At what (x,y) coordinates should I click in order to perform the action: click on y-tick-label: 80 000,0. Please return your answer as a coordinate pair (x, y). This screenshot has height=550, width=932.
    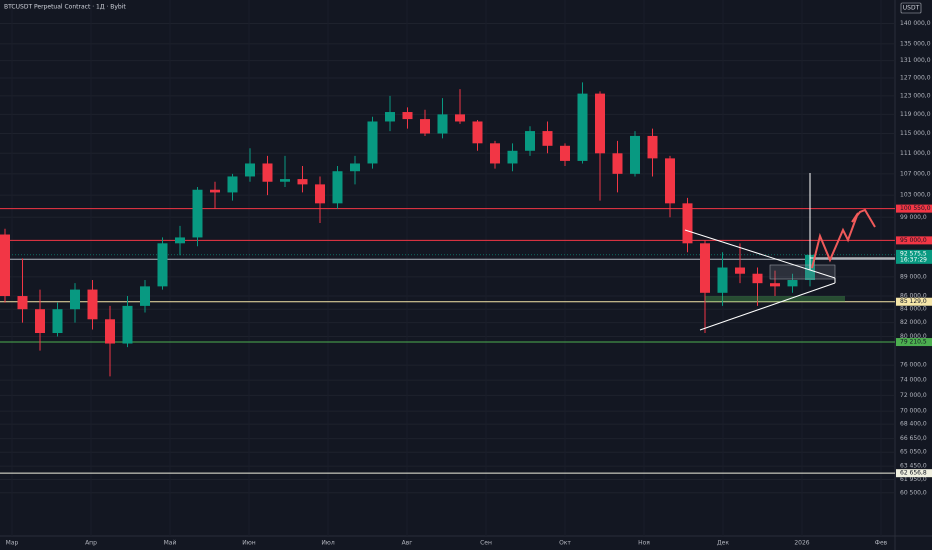
    Looking at the image, I should click on (913, 336).